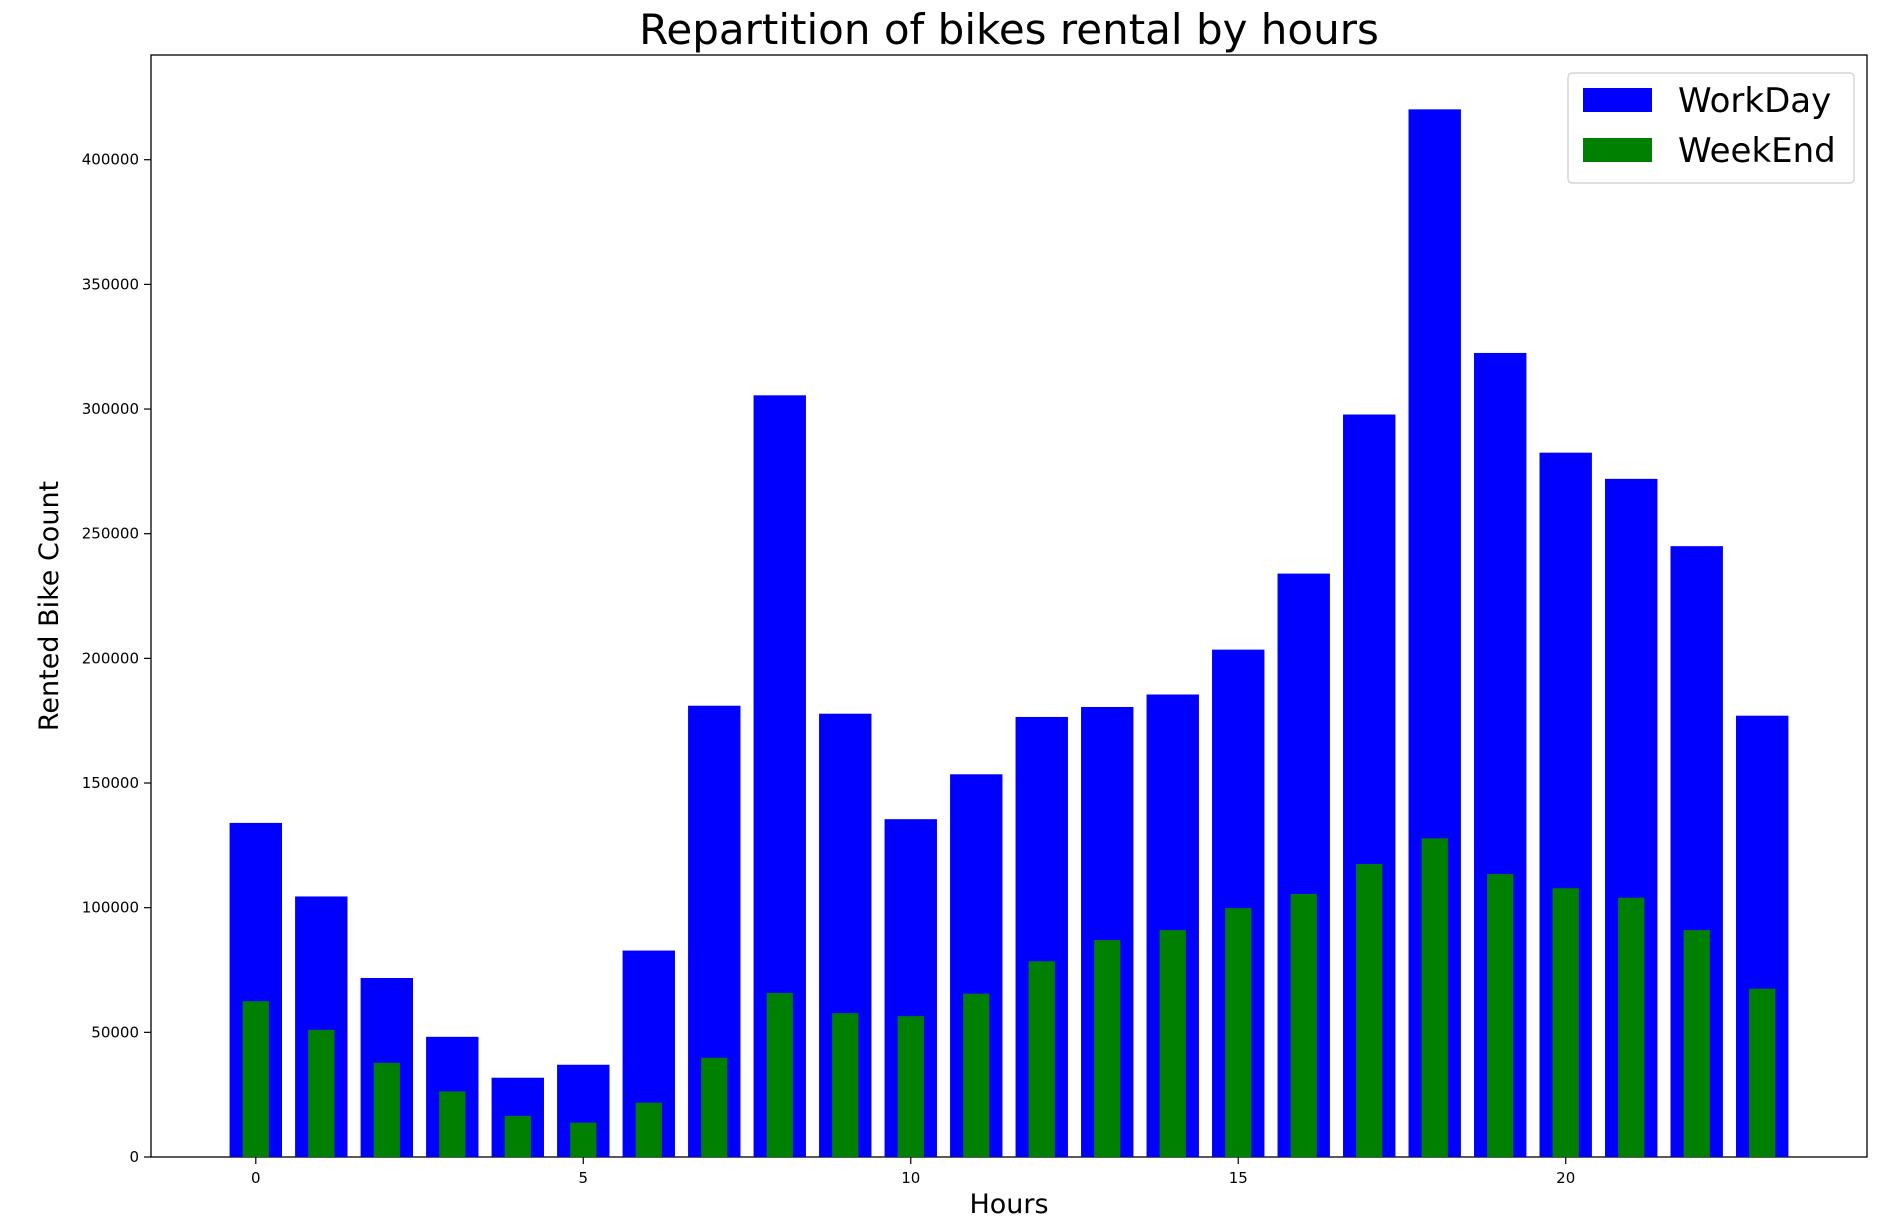 This screenshot has height=1222, width=1884. What do you see at coordinates (110, 783) in the screenshot?
I see `y-tick-label: 150000` at bounding box center [110, 783].